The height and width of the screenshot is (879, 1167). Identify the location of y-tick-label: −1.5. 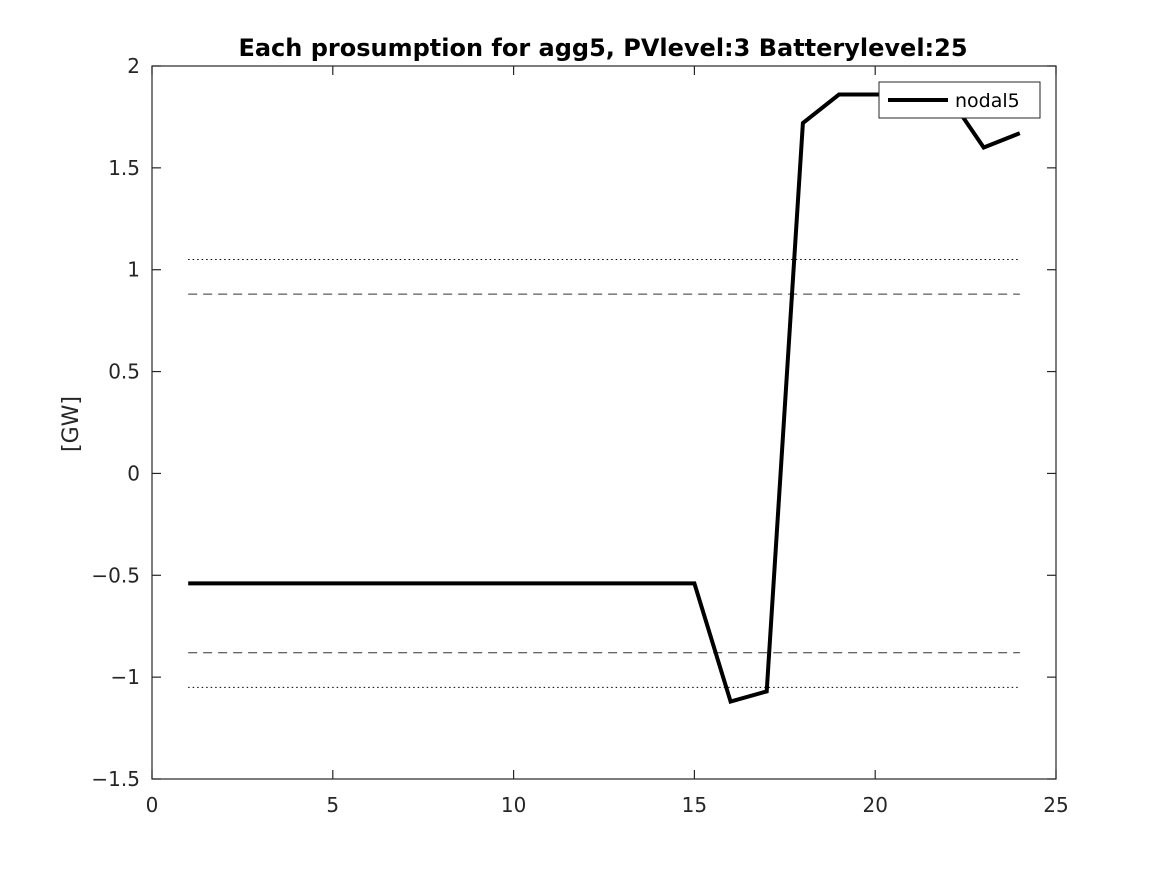
(115, 779).